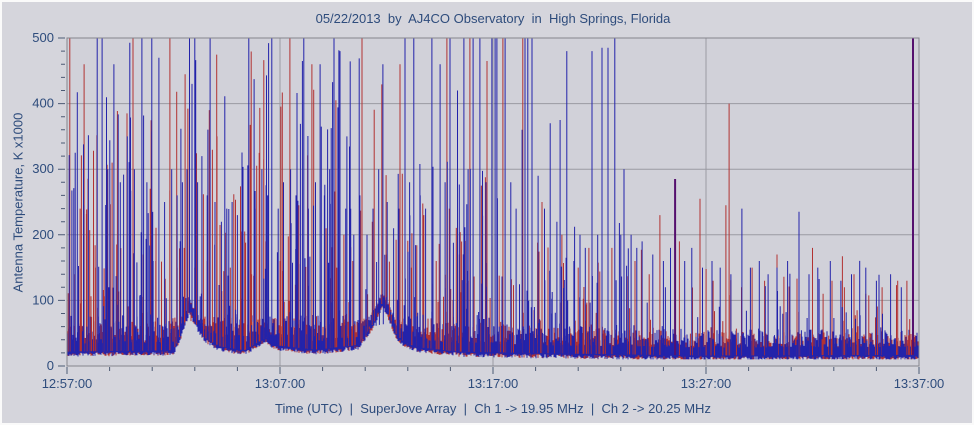 The image size is (974, 425). Describe the element at coordinates (43, 234) in the screenshot. I see `svg-text: 200` at that location.